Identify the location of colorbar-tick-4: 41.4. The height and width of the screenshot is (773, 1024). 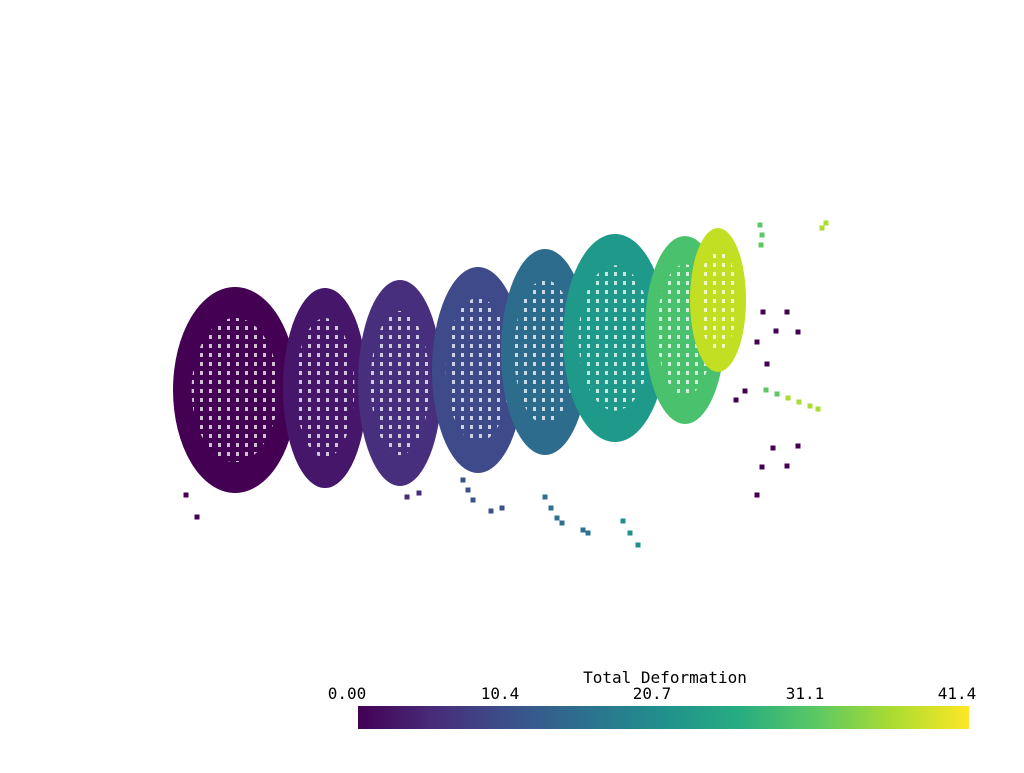
(957, 693).